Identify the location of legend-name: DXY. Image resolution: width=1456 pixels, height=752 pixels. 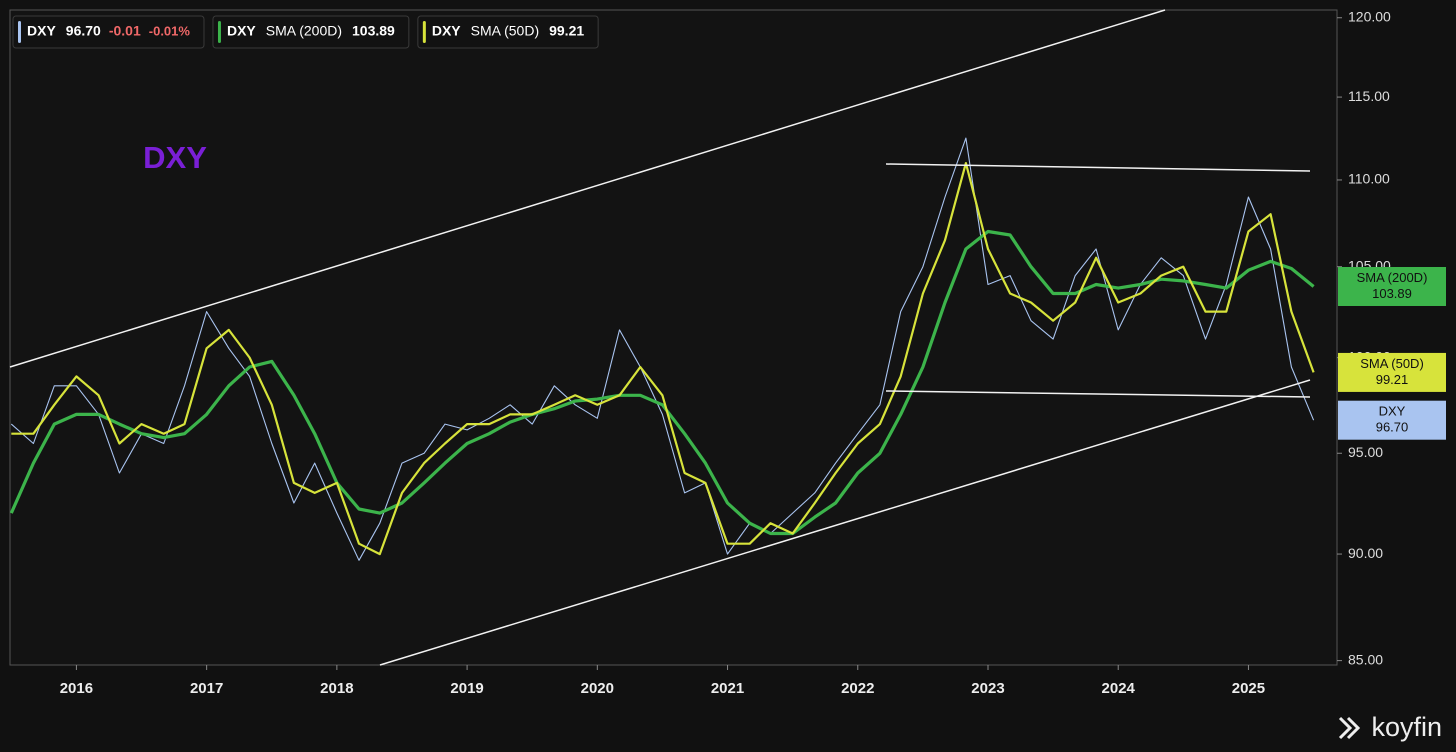
(41, 31).